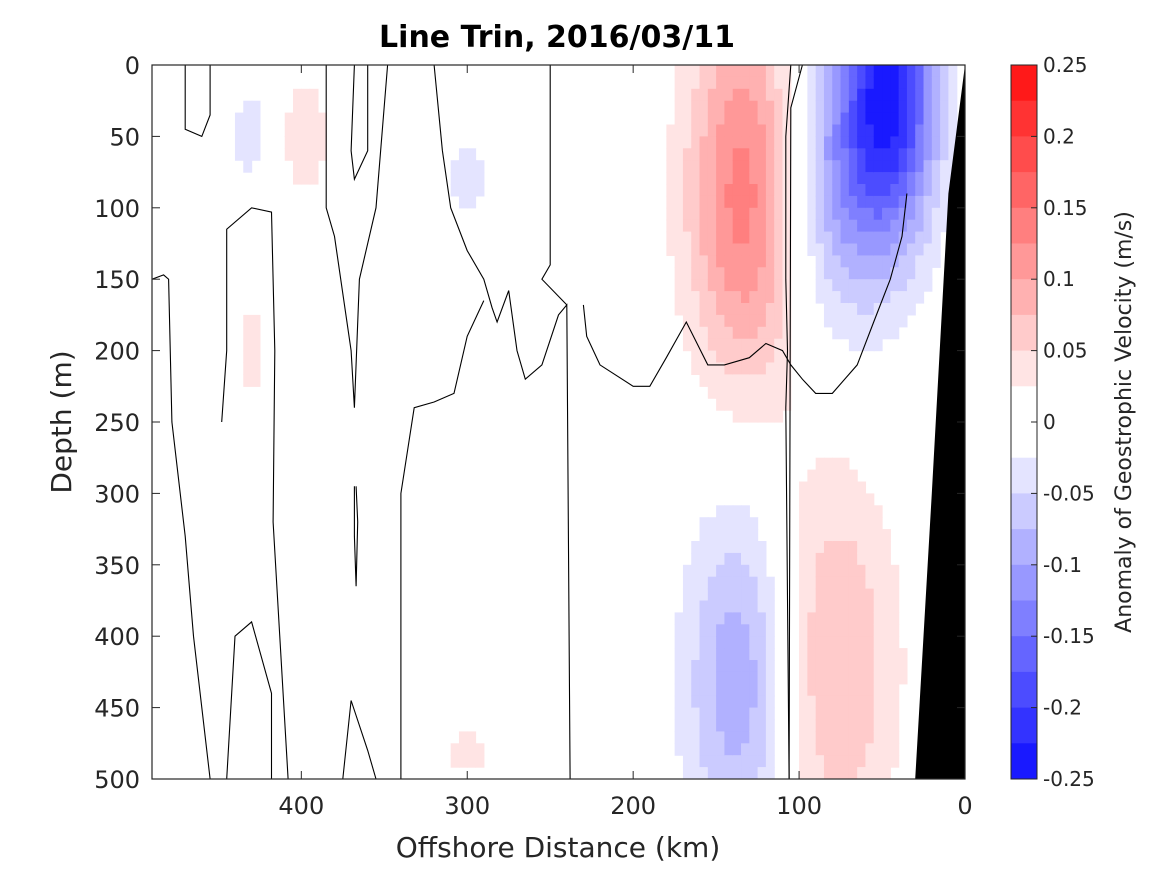  I want to click on colorbar-tick-label: -0.2, so click(1062, 708).